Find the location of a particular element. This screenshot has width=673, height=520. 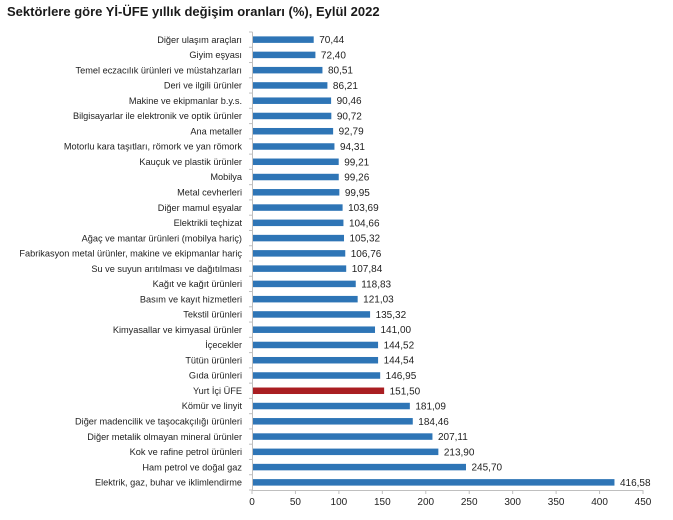

category-label: Ana metaller is located at coordinates (216, 131).